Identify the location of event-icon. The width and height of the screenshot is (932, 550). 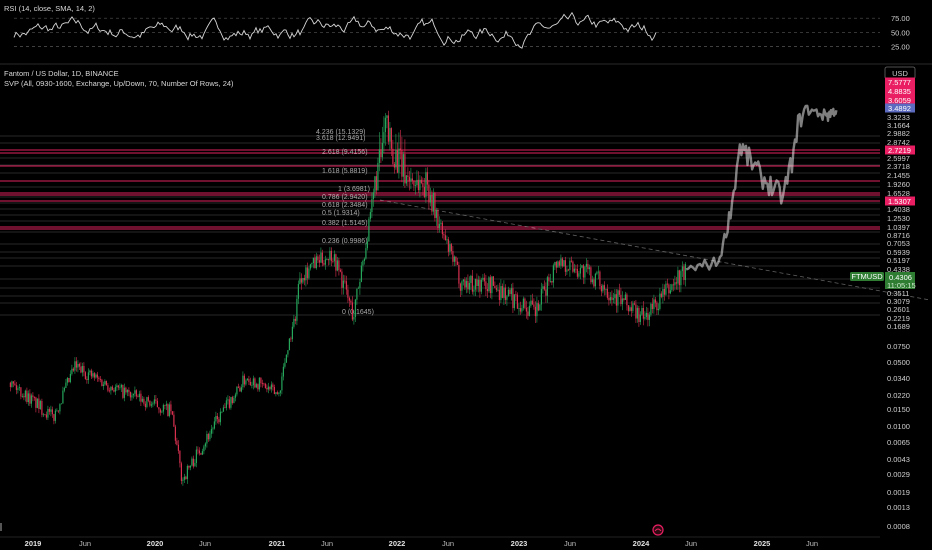
(658, 530).